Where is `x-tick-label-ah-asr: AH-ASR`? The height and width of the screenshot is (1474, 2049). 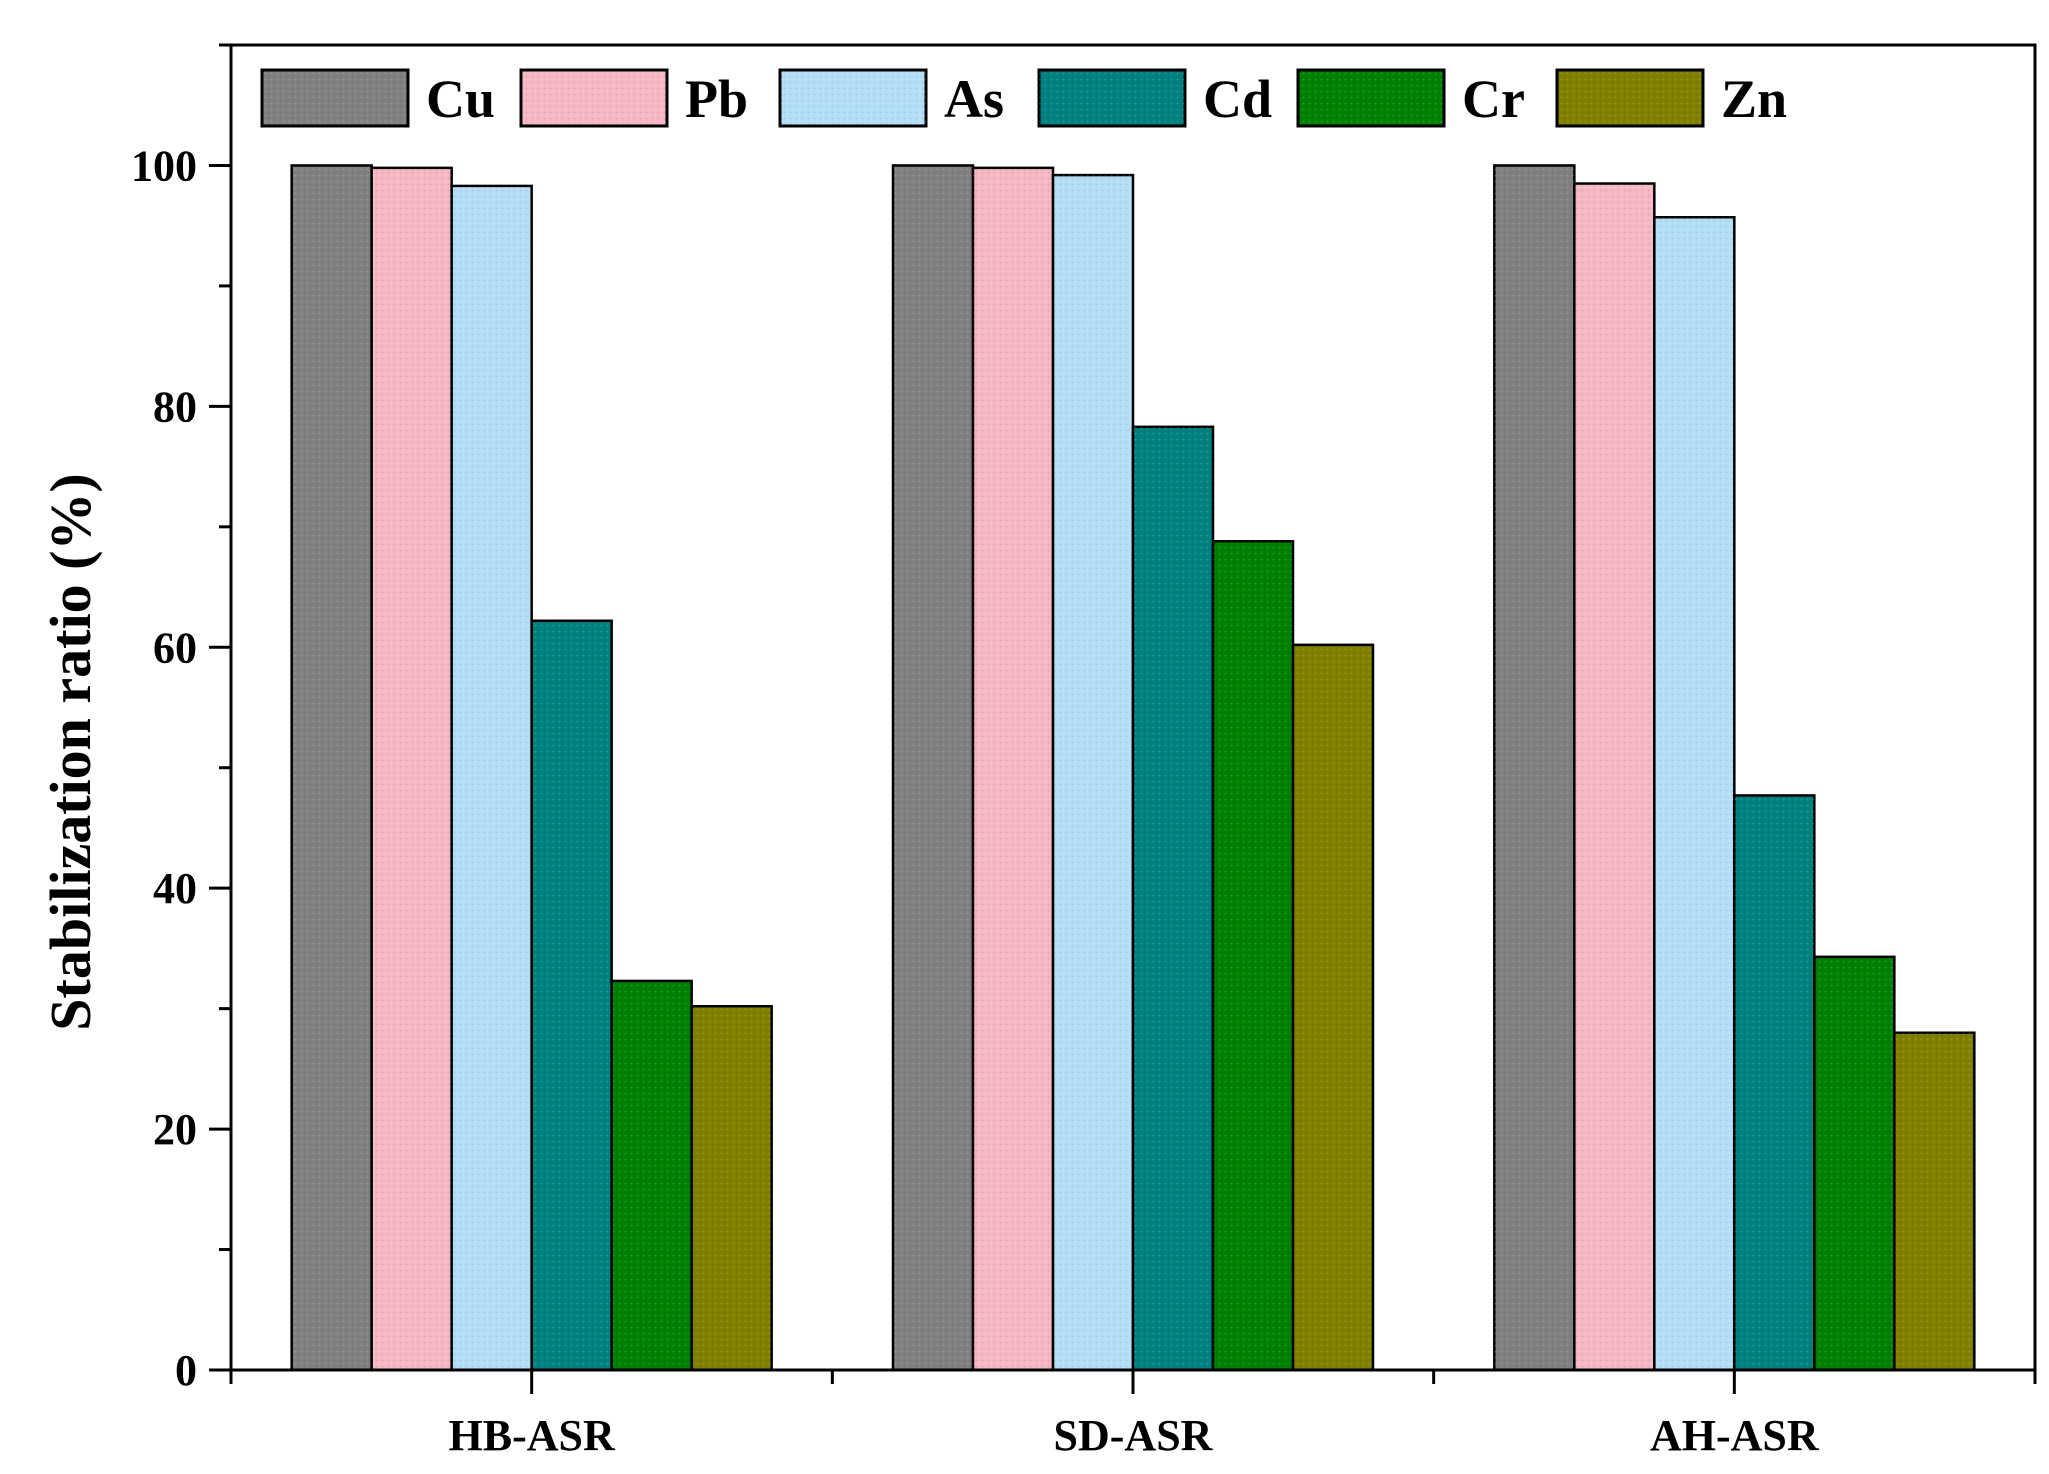
x-tick-label-ah-asr: AH-ASR is located at coordinates (1735, 1435).